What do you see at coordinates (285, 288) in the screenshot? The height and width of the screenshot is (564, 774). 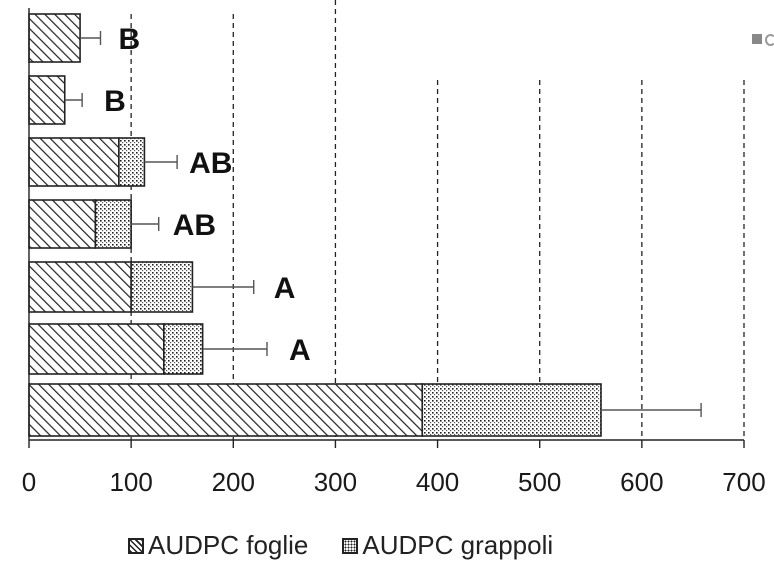 I see `significance-label-4: A` at bounding box center [285, 288].